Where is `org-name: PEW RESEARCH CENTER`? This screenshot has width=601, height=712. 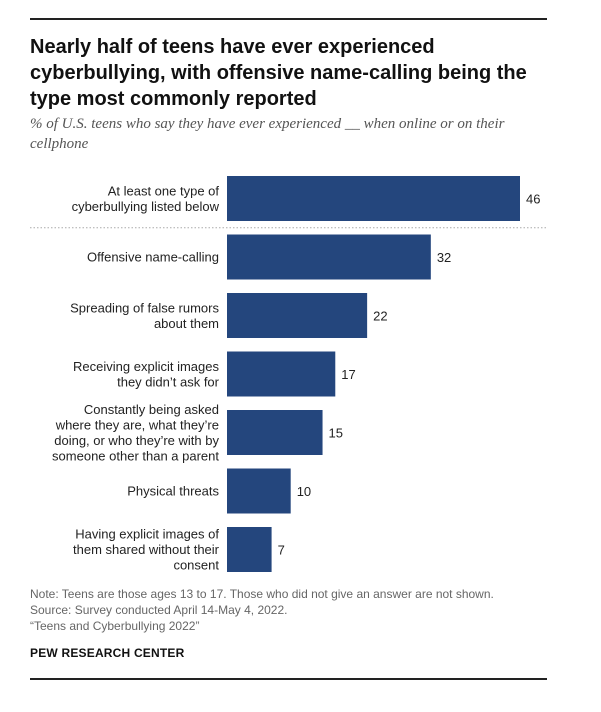 org-name: PEW RESEARCH CENTER is located at coordinates (107, 653).